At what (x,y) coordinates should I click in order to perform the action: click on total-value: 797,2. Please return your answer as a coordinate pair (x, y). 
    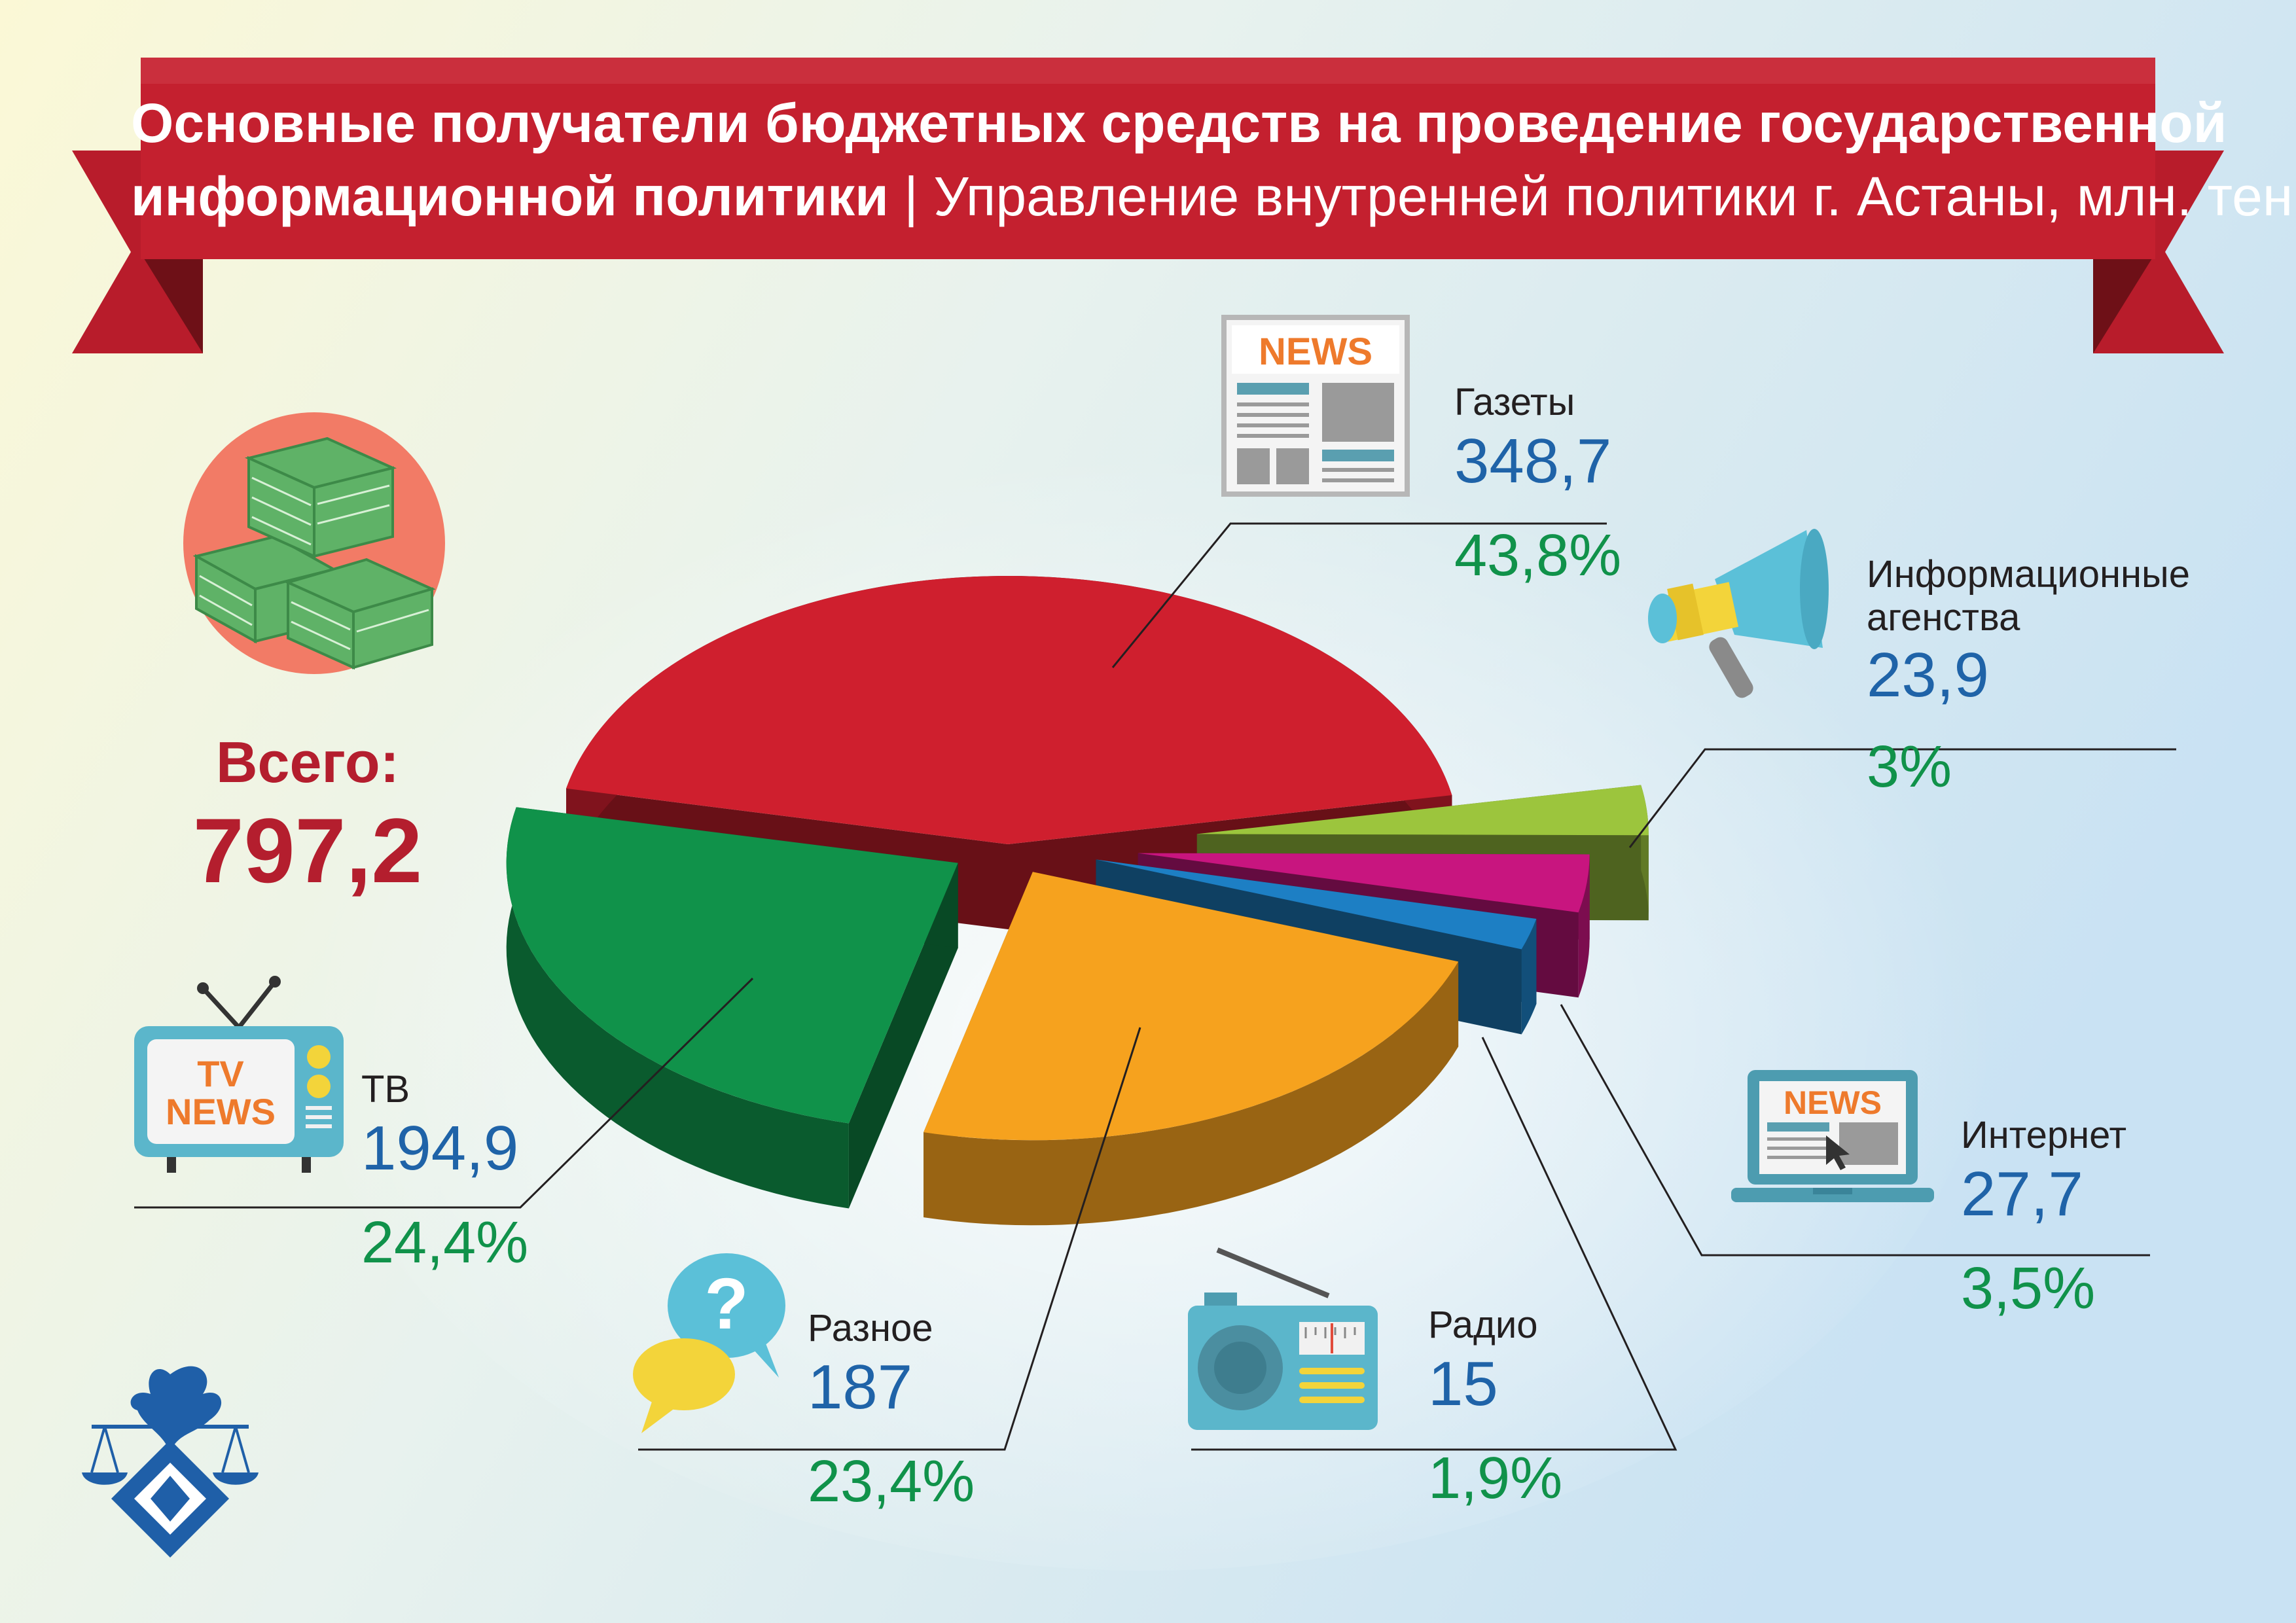
    Looking at the image, I should click on (307, 850).